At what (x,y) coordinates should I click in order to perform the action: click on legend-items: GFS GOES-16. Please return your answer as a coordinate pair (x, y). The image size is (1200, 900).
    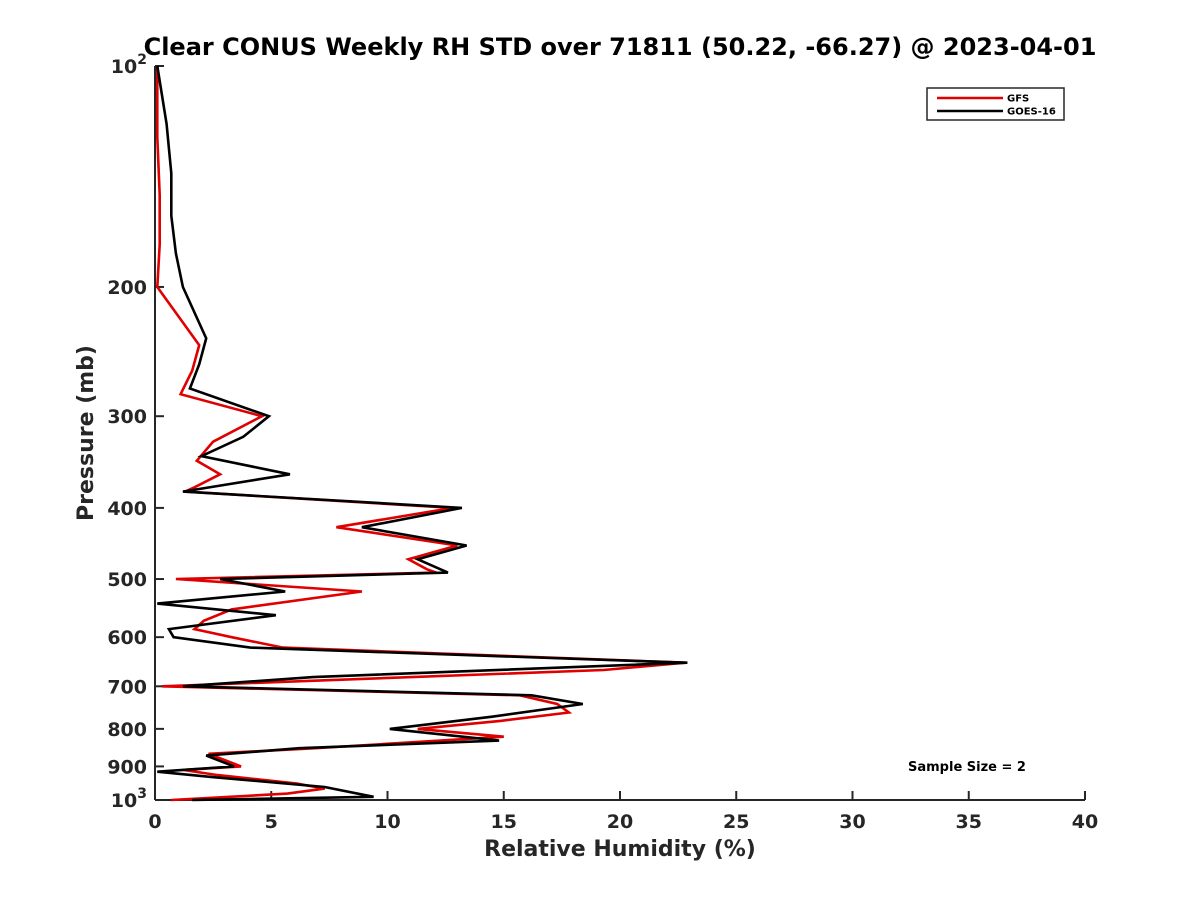
    Looking at the image, I should click on (996, 106).